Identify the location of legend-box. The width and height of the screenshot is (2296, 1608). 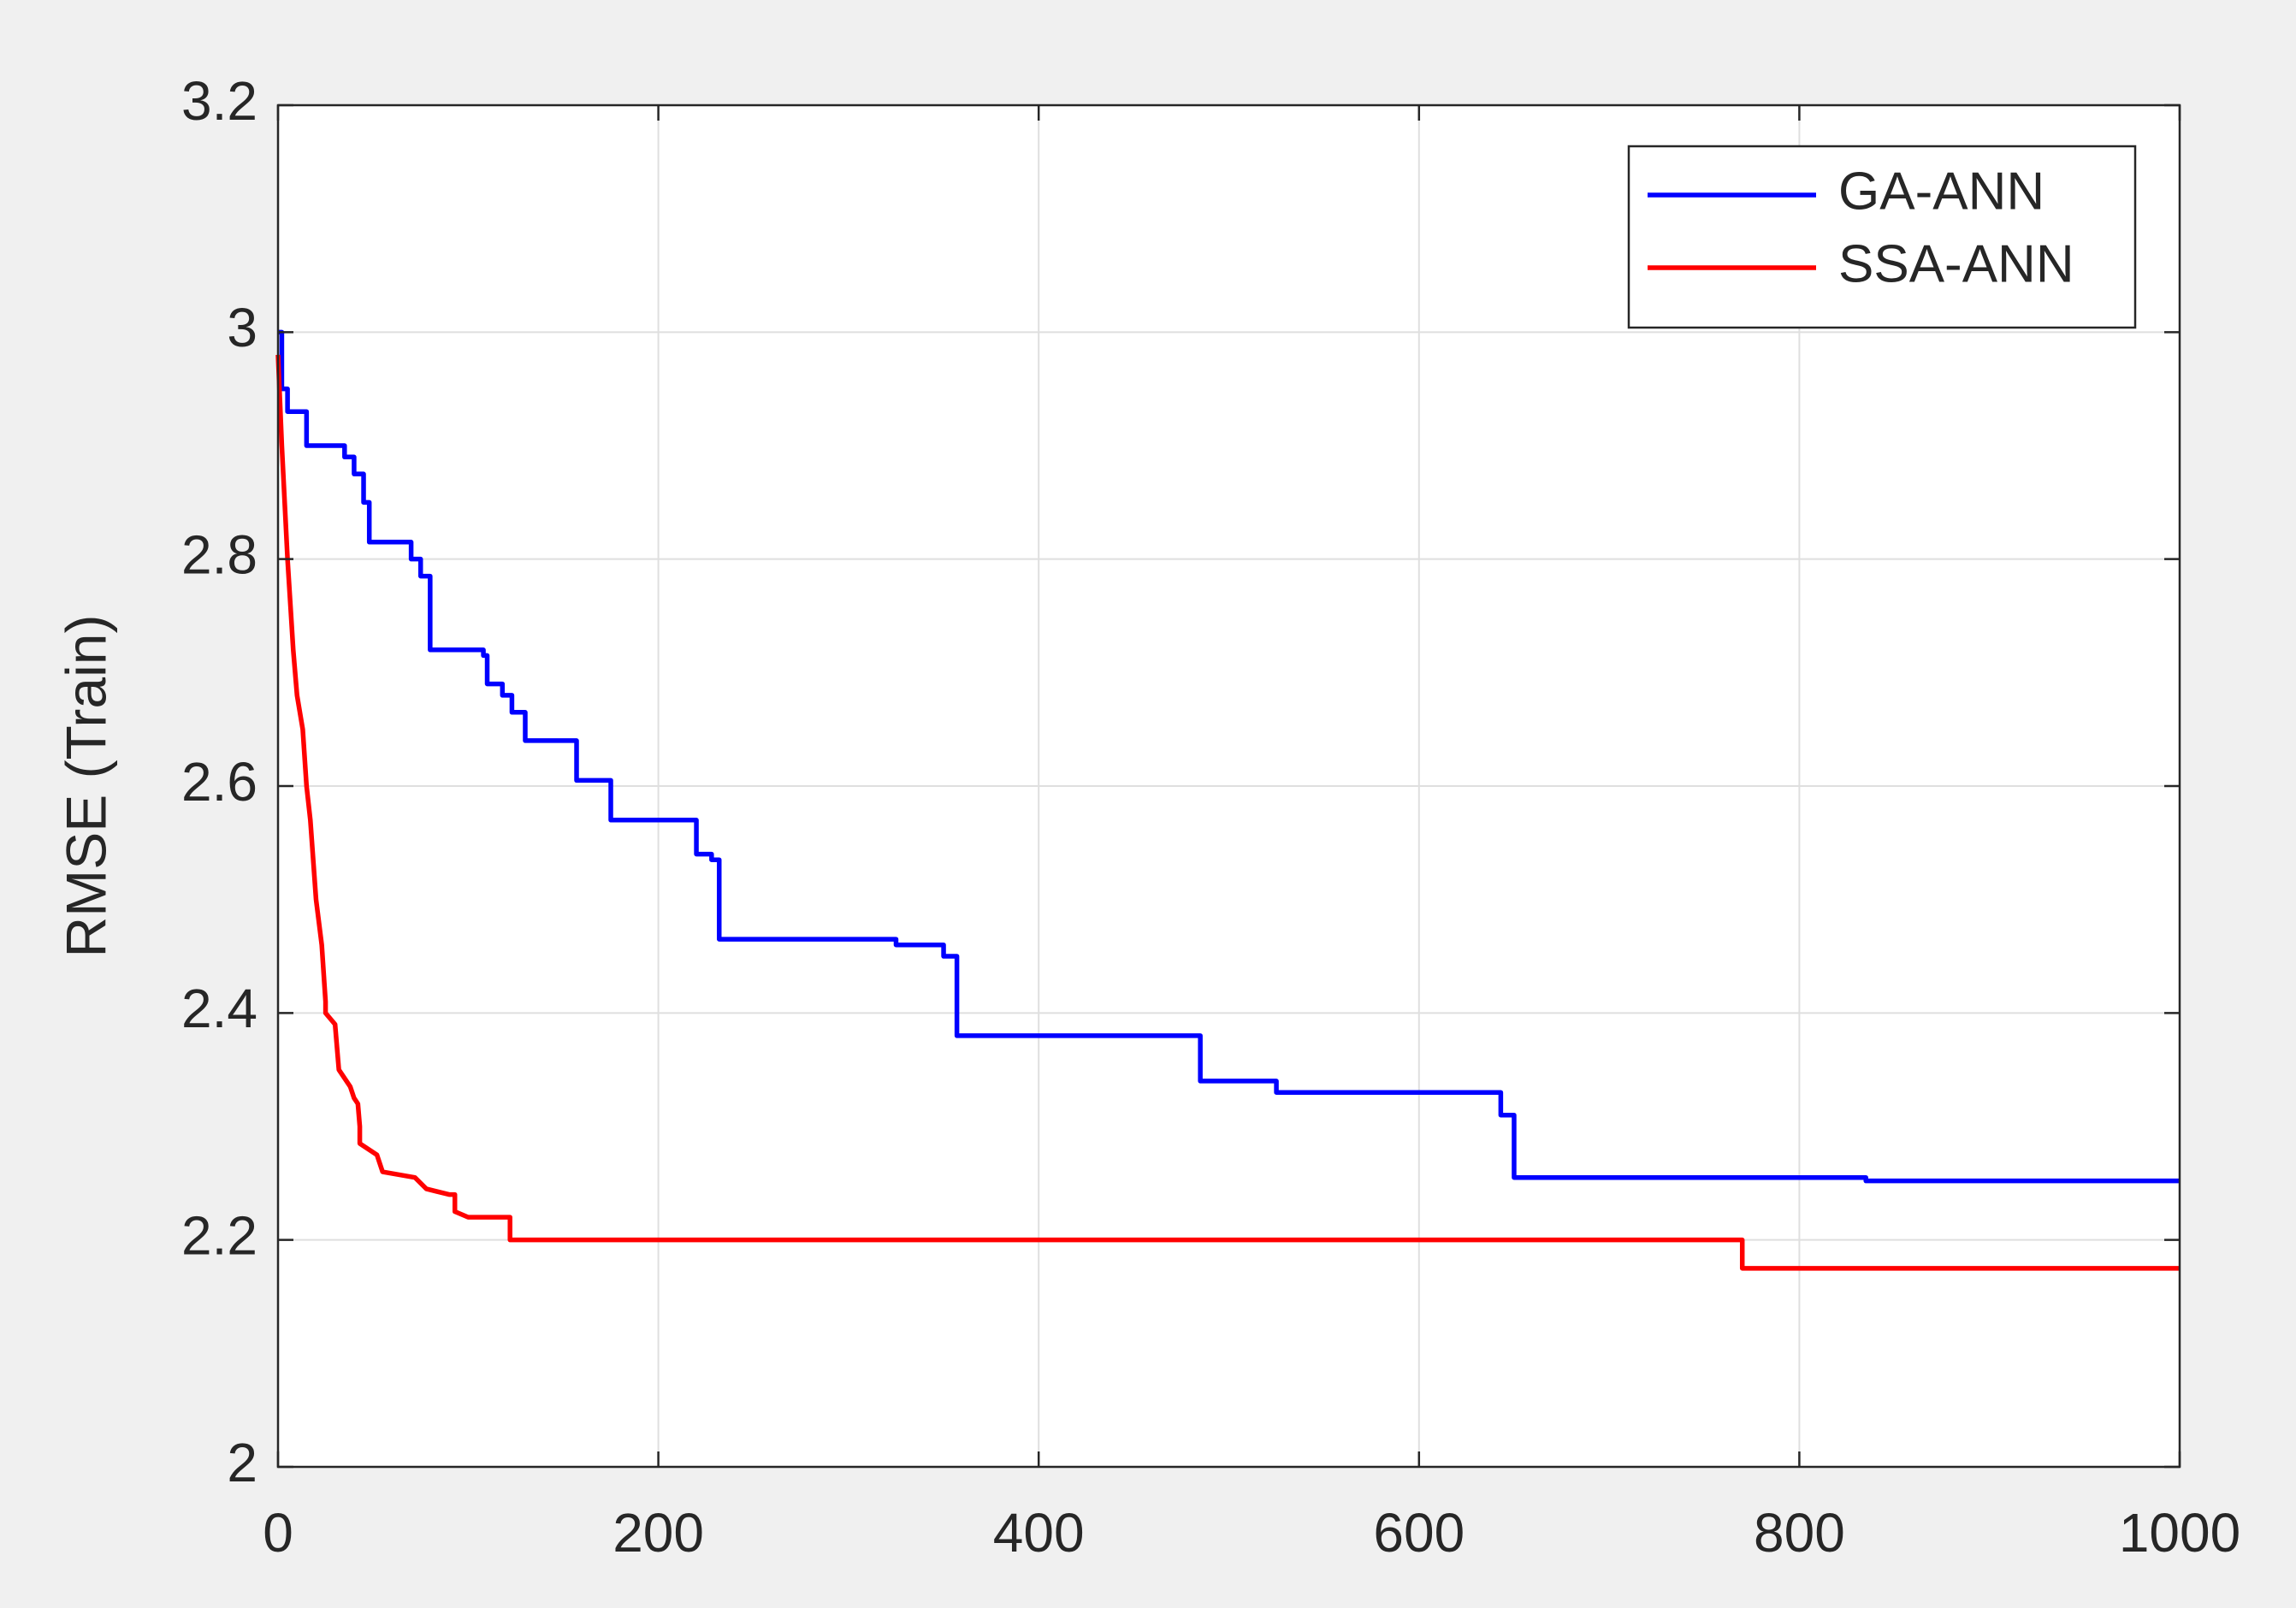
(1882, 237).